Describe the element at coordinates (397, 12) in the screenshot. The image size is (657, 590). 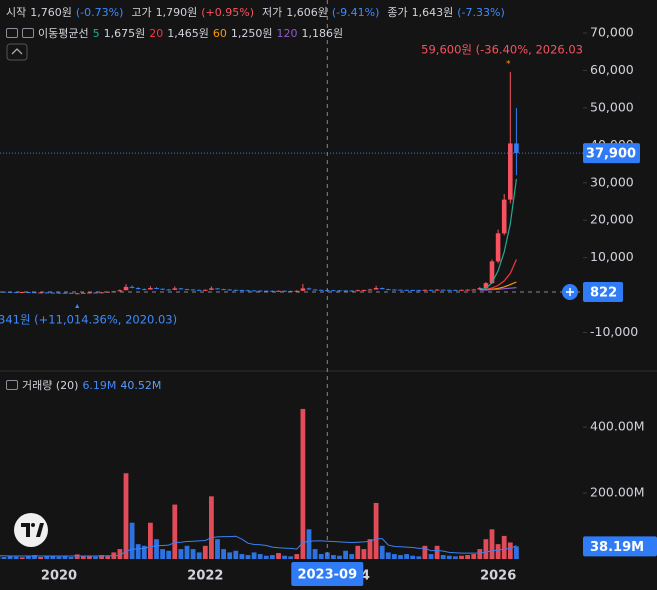
I see `ohlc-label: 종가` at that location.